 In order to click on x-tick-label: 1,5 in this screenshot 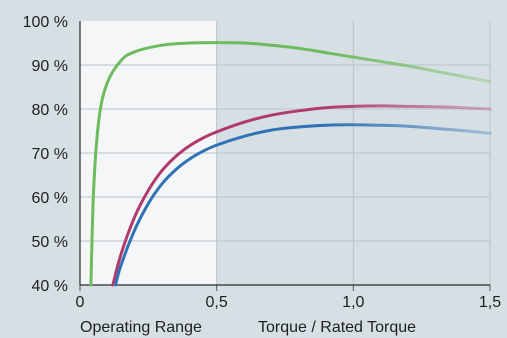, I will do `click(490, 302)`.